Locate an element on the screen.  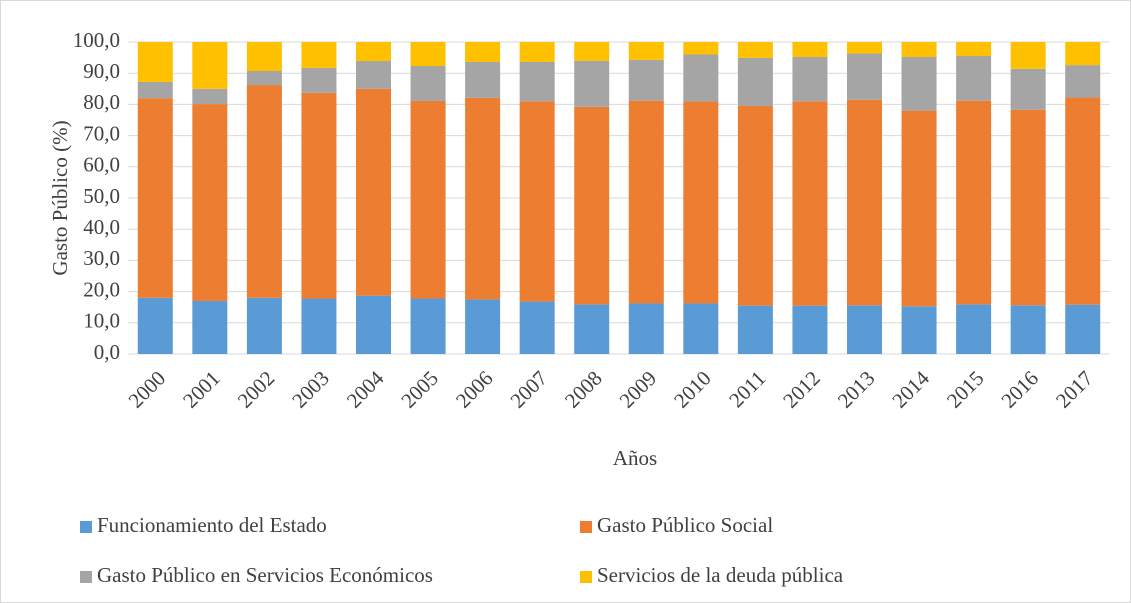
y-tick-label: 60,0 is located at coordinates (101, 165).